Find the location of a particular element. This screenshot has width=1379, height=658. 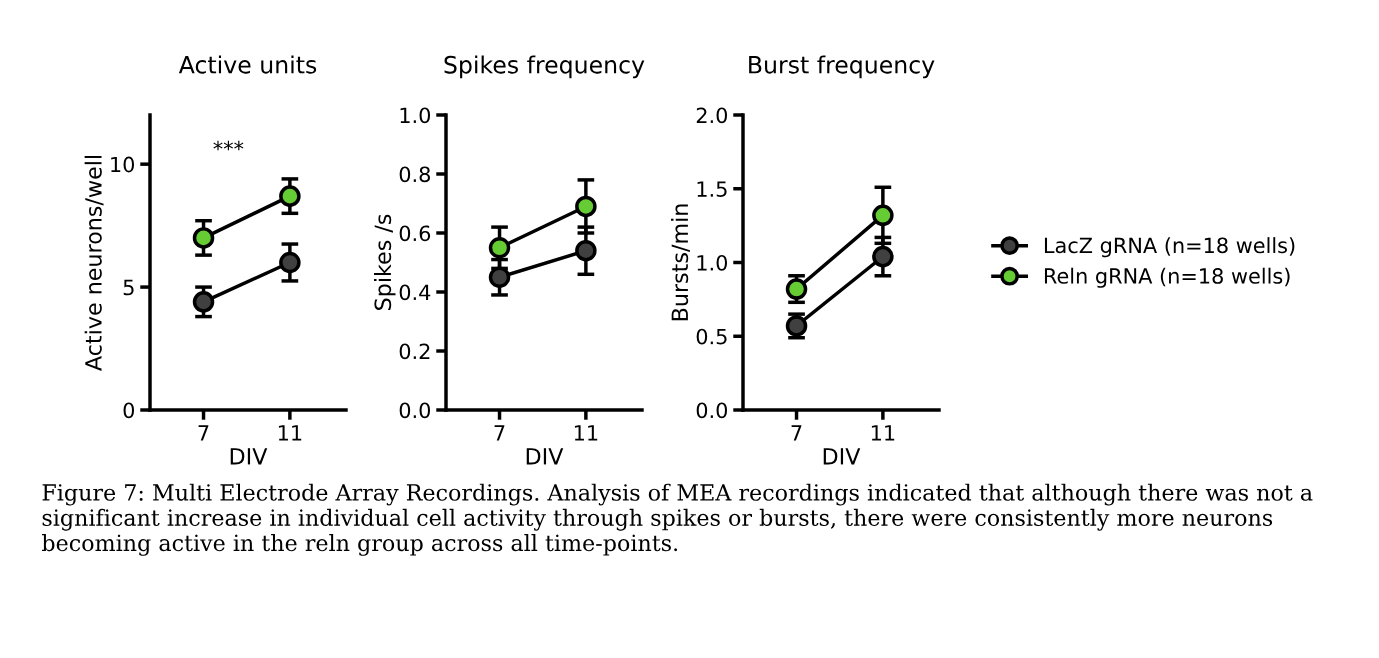

y-tick-label: 0.8 is located at coordinates (414, 174).